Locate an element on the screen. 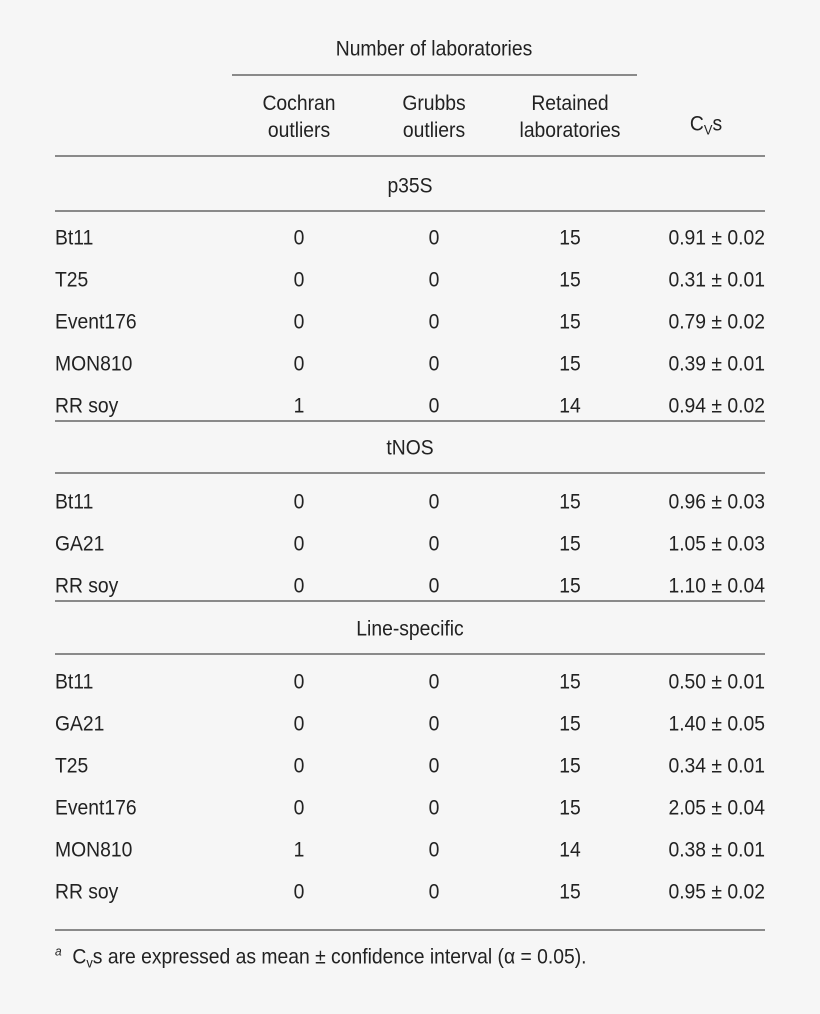 This screenshot has width=820, height=1014. cell-cvs: 0.39 ± 0.01 is located at coordinates (716, 364).